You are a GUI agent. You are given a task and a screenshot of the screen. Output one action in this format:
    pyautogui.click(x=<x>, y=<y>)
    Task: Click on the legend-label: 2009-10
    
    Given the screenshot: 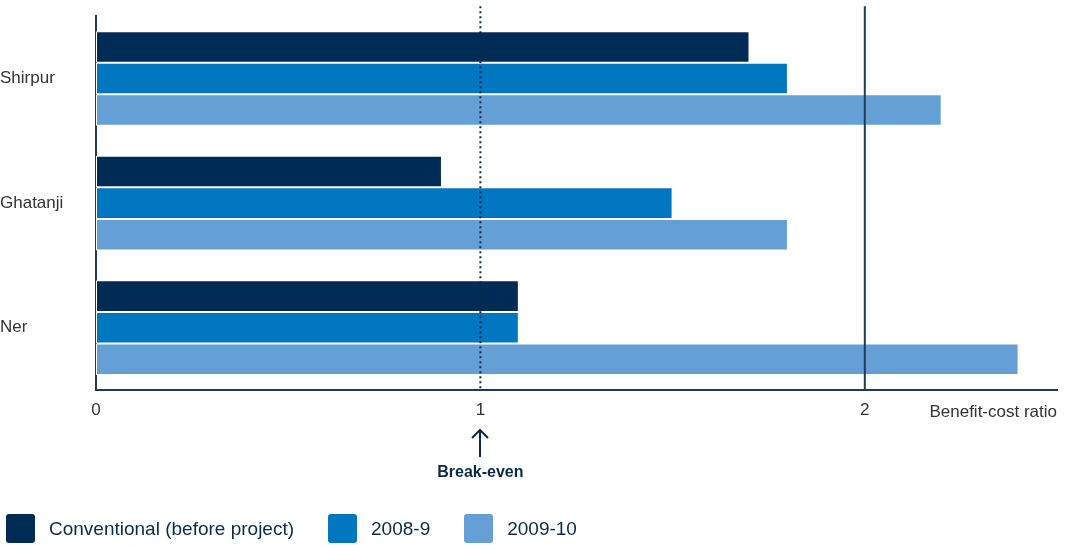 What is the action you would take?
    pyautogui.click(x=542, y=528)
    